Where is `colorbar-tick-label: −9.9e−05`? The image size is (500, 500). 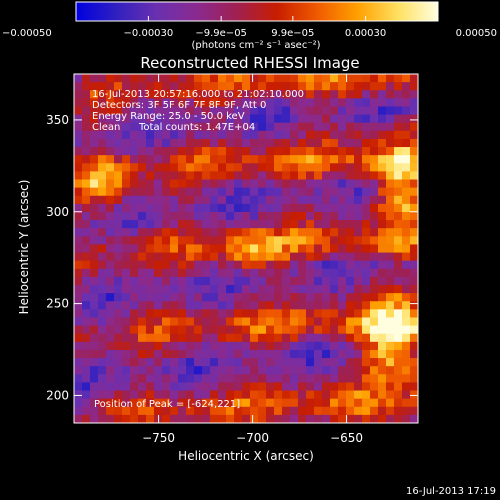 colorbar-tick-label: −9.9e−05 is located at coordinates (221, 33).